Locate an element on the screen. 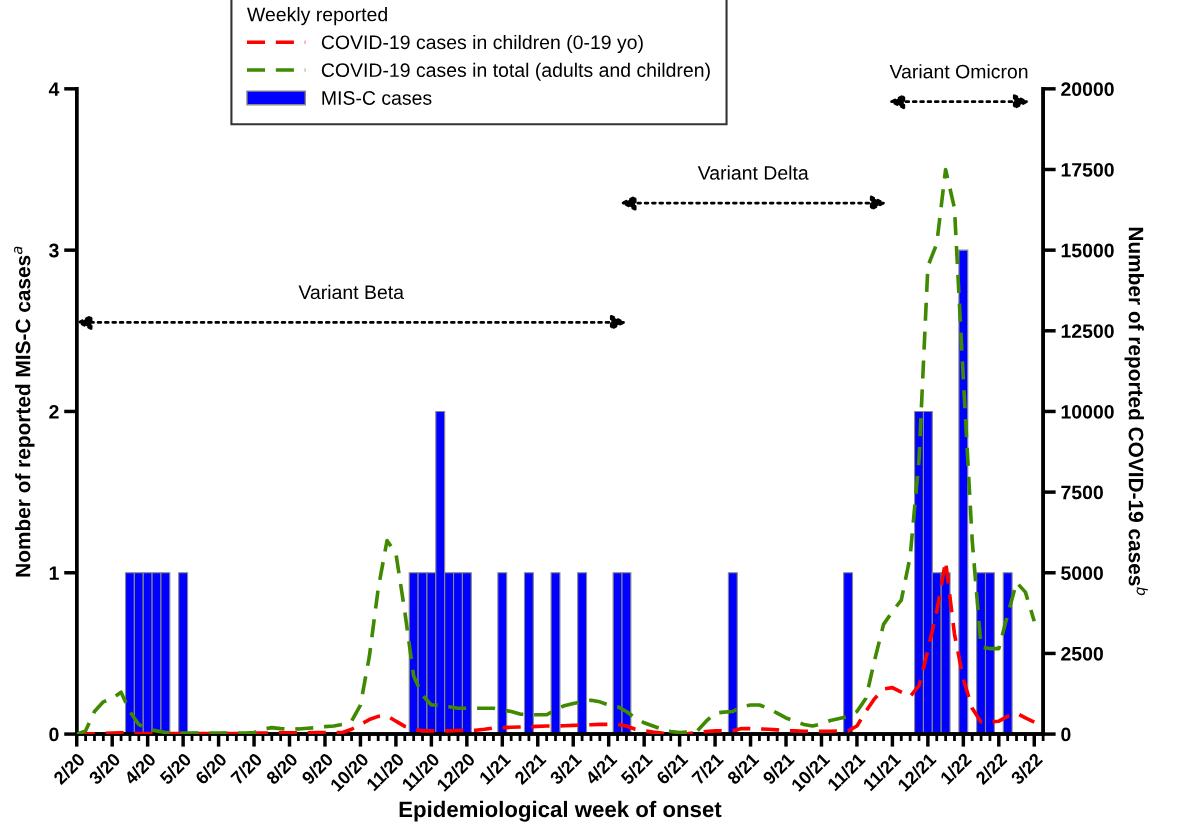 The image size is (1199, 838). x-tick-label: 4/20 is located at coordinates (140, 768).